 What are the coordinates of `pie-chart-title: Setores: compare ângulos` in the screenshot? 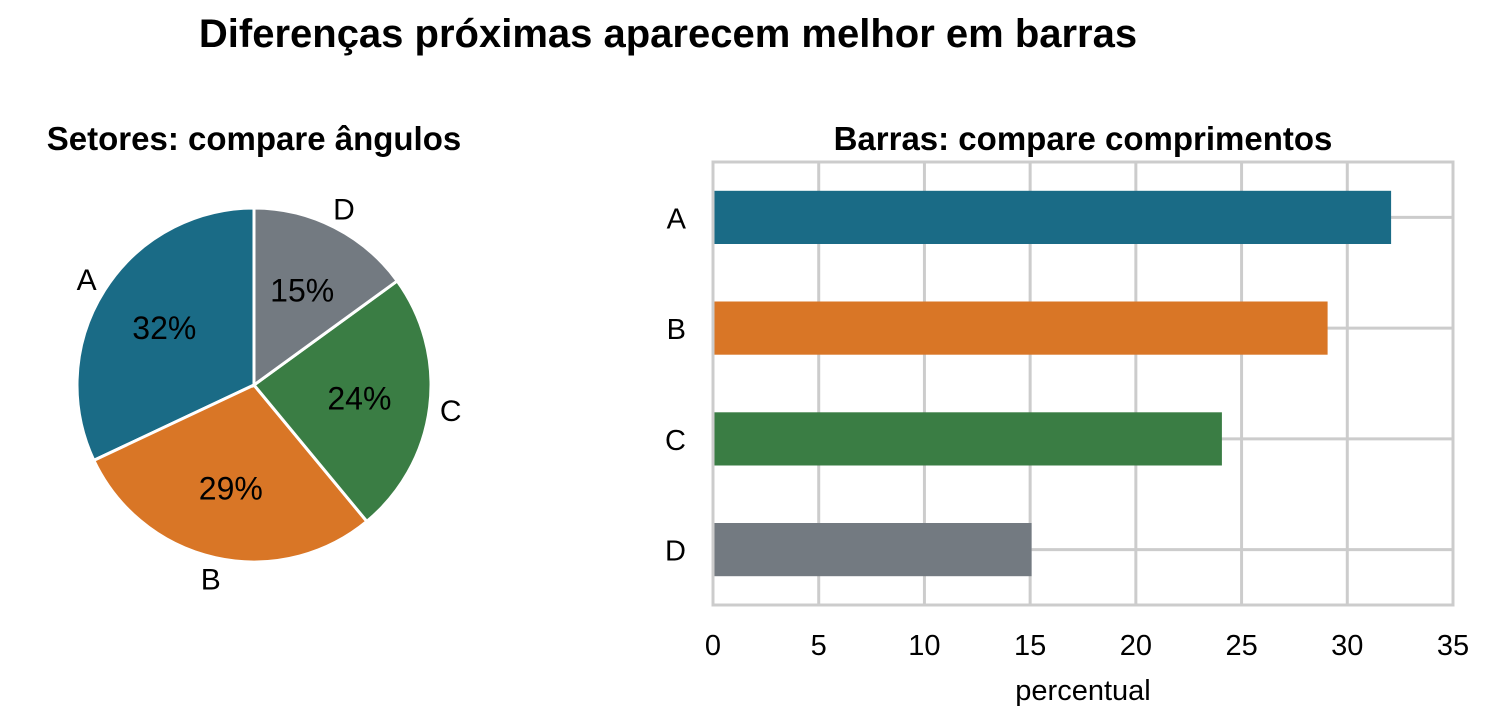 It's located at (254, 138).